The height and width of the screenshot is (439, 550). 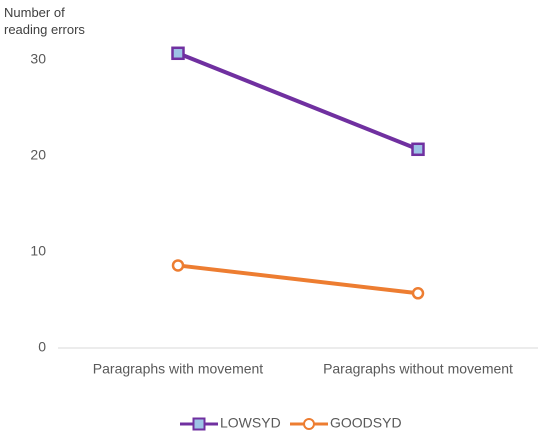 What do you see at coordinates (418, 369) in the screenshot?
I see `x-tick-label: Paragraphs without movement` at bounding box center [418, 369].